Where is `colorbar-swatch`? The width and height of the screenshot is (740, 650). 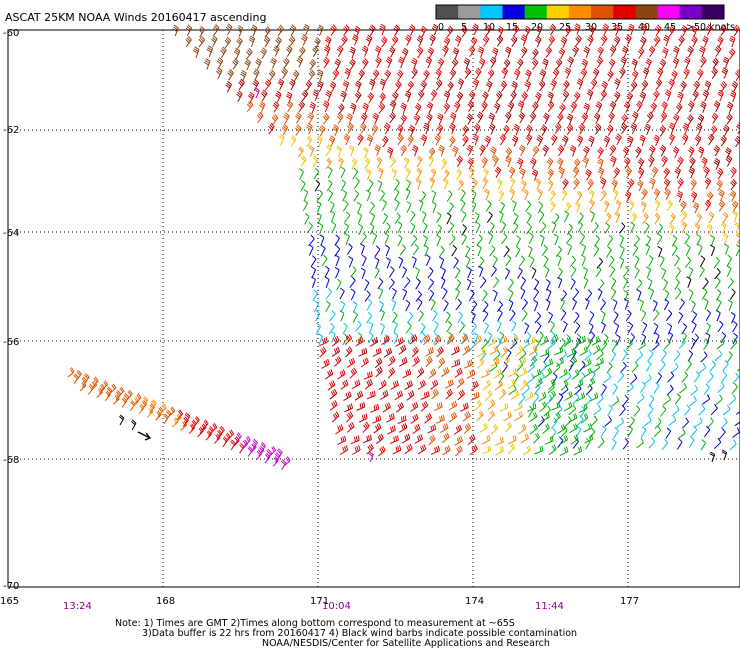 colorbar-swatch is located at coordinates (536, 12).